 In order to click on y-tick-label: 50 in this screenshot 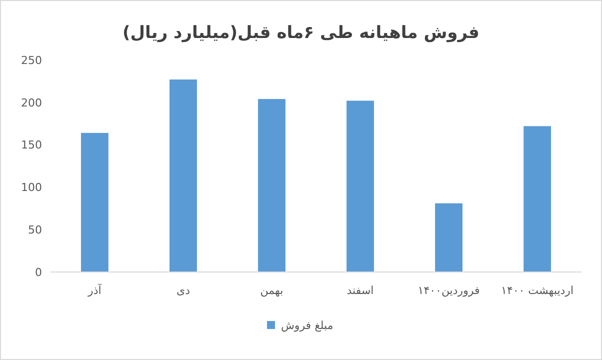, I will do `click(35, 229)`.